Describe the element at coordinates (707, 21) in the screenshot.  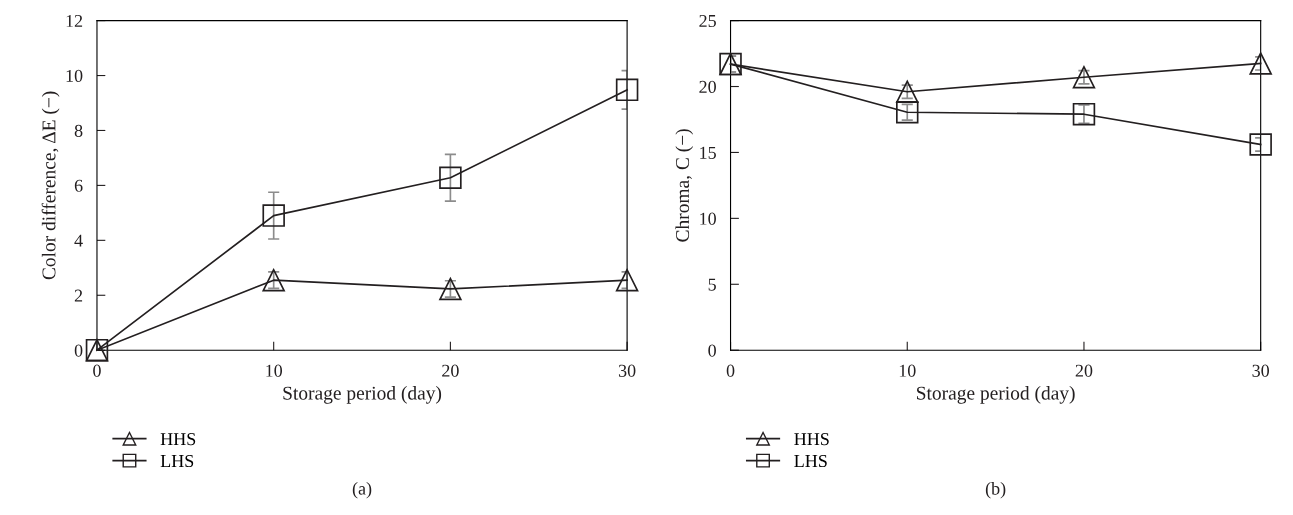
I see `y-tick-label: 25` at that location.